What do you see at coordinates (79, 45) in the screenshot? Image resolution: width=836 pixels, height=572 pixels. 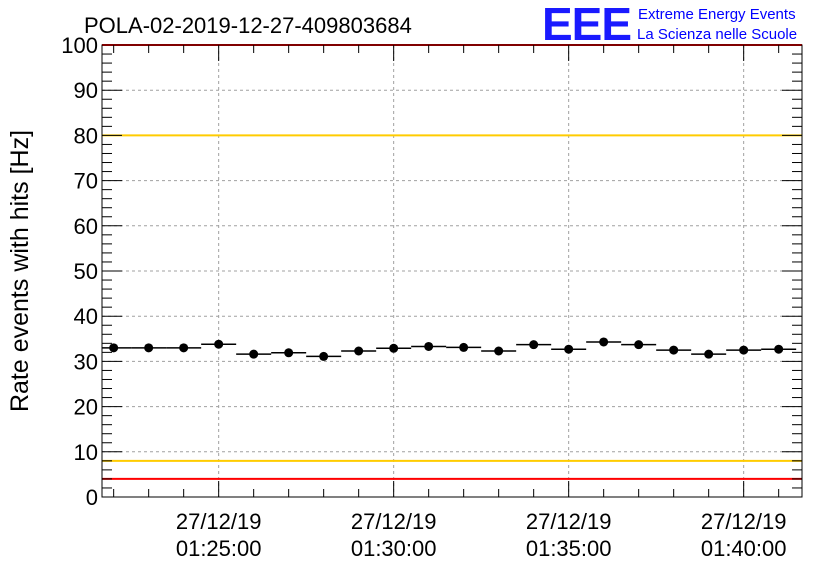 I see `y-tick-label: 100` at bounding box center [79, 45].